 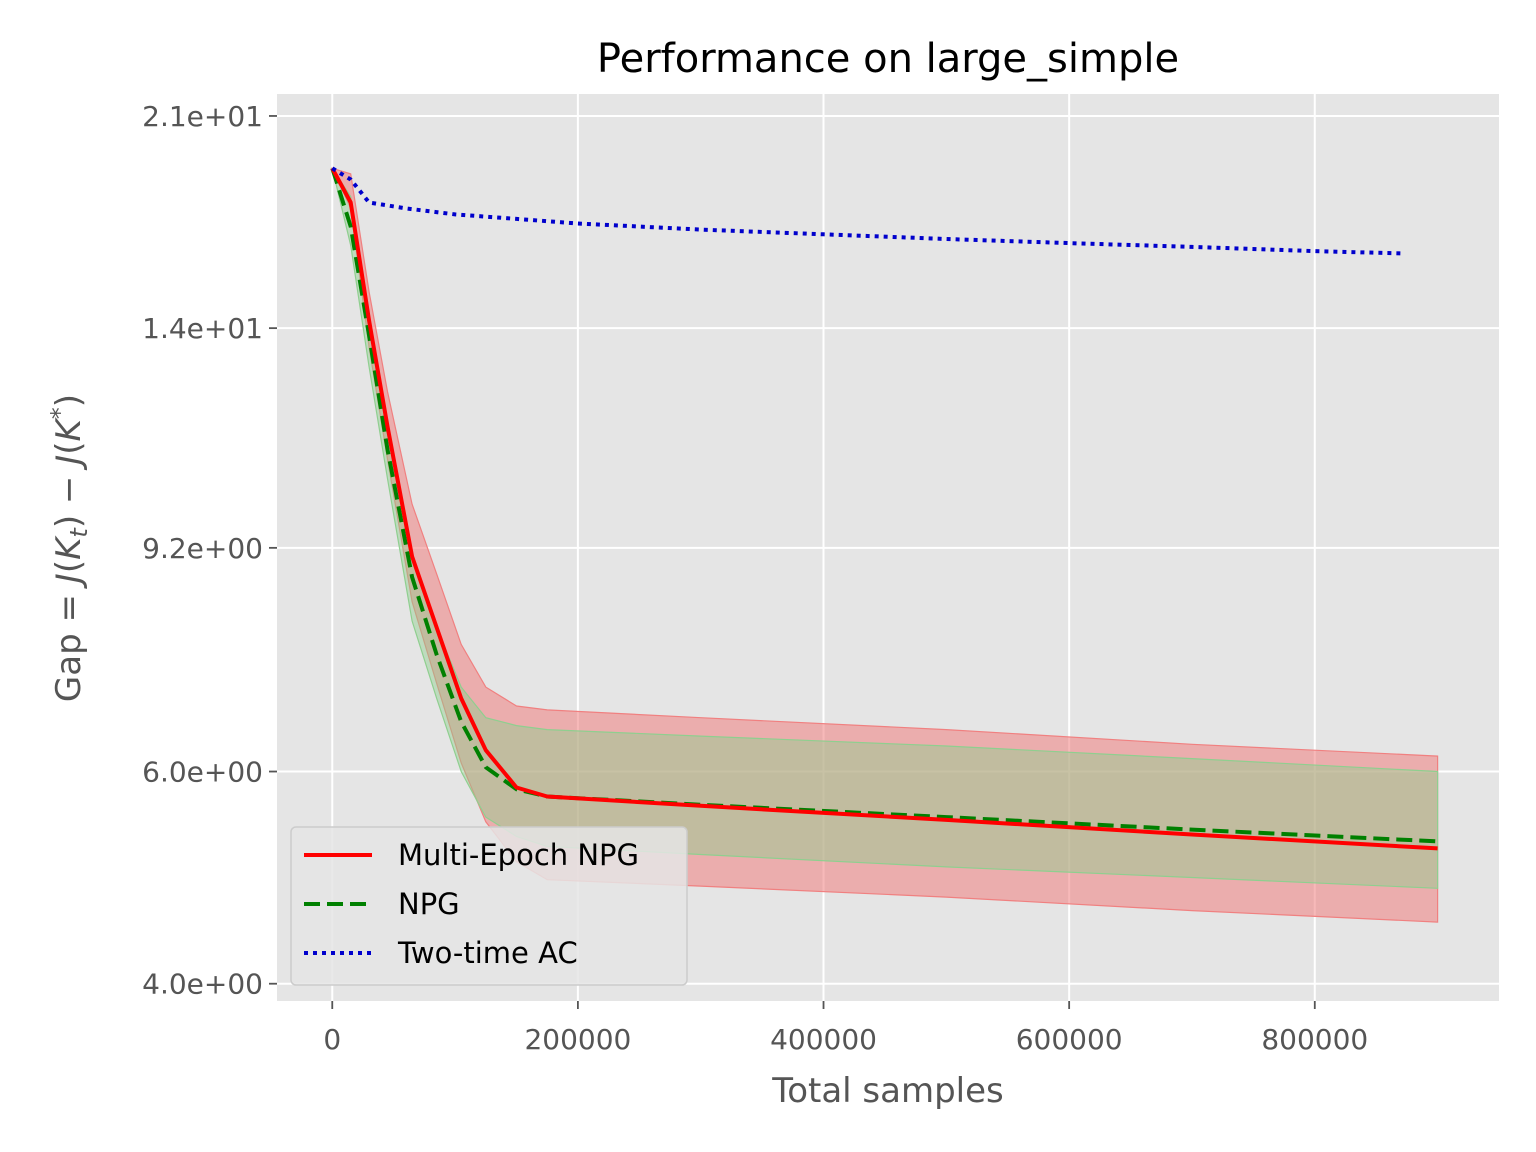 I want to click on y-axis-label-k1: K, so click(x=69, y=547).